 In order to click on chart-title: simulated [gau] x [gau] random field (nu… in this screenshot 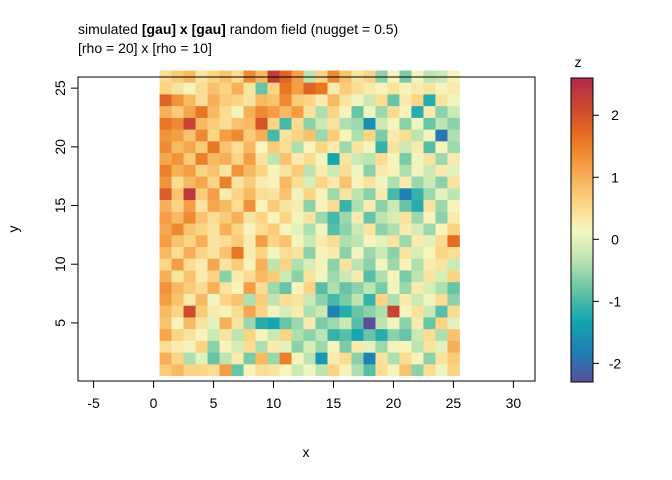, I will do `click(238, 29)`.